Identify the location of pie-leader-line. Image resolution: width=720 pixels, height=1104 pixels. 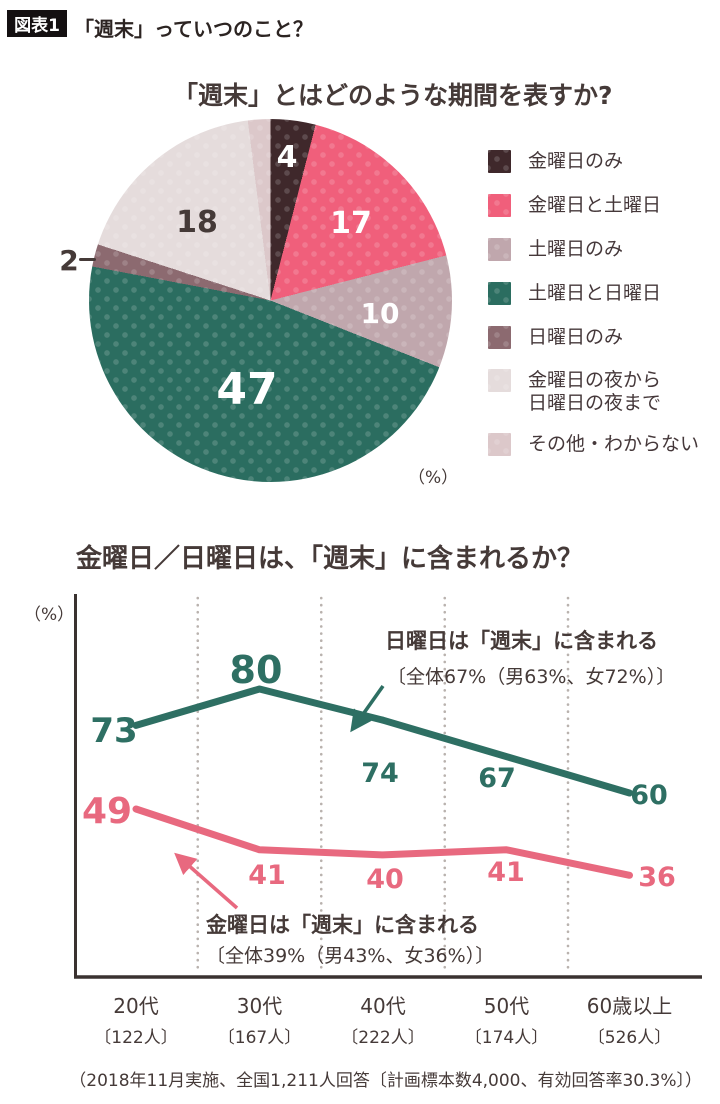
(87, 259).